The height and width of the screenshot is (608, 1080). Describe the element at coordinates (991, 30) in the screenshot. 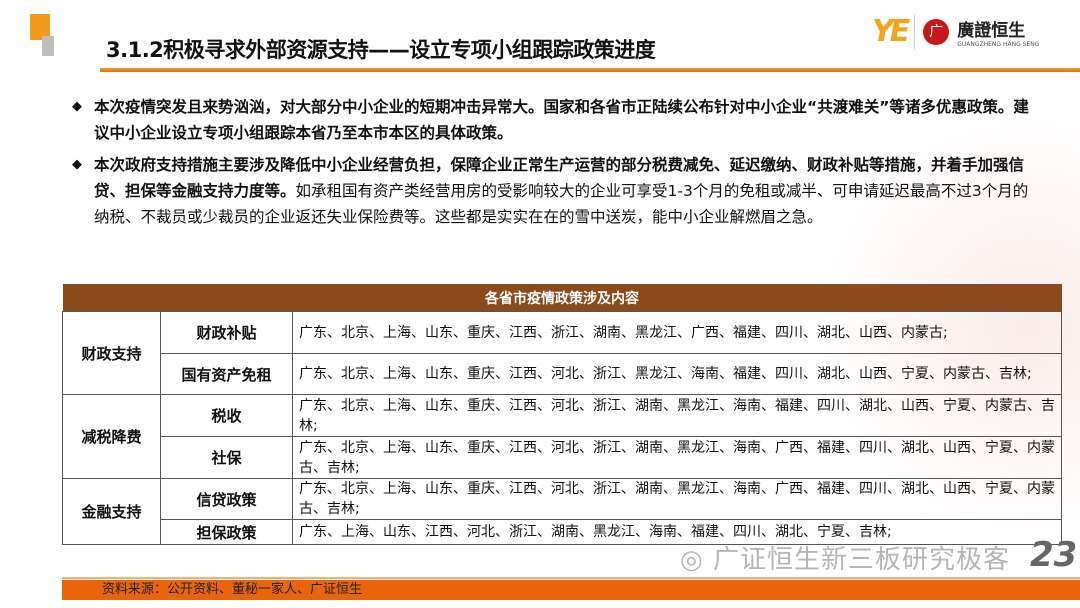

I see `brand-name-cn: 廣證恒生` at that location.